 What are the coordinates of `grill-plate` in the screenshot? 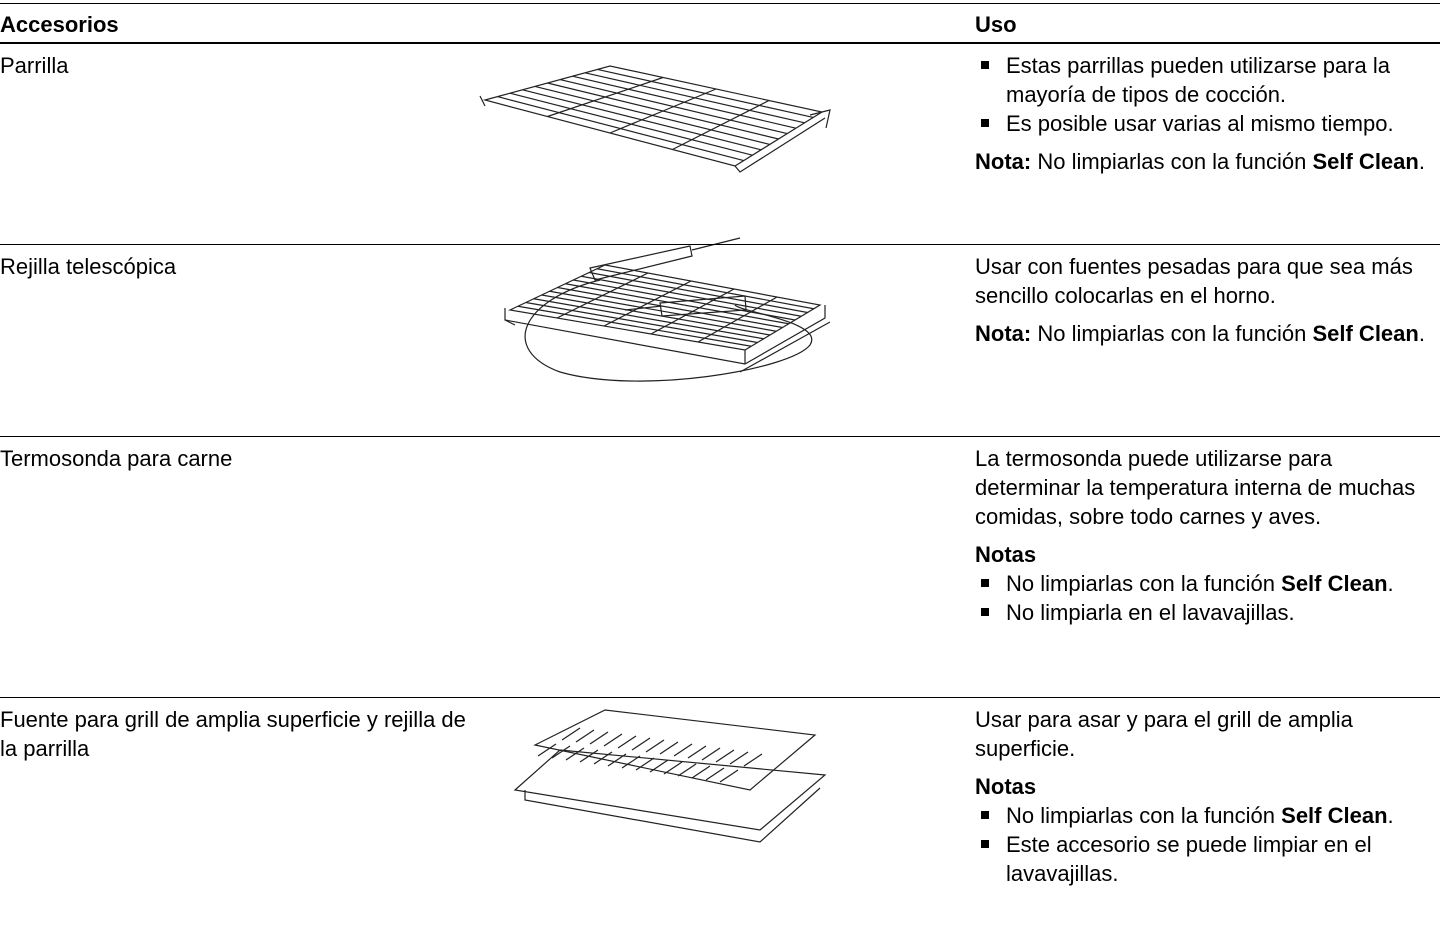 It's located at (675, 750).